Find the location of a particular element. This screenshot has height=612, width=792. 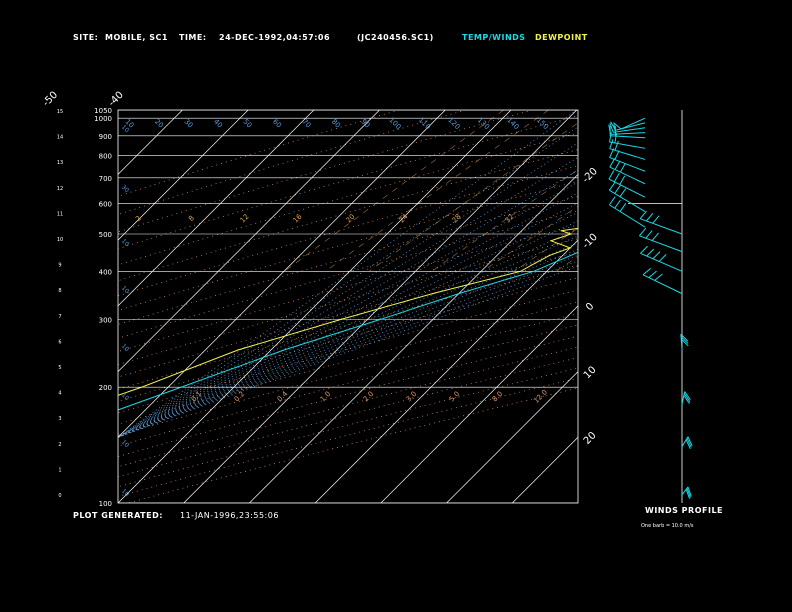

mixing-ratio-upper-label: 8 is located at coordinates (191, 218).